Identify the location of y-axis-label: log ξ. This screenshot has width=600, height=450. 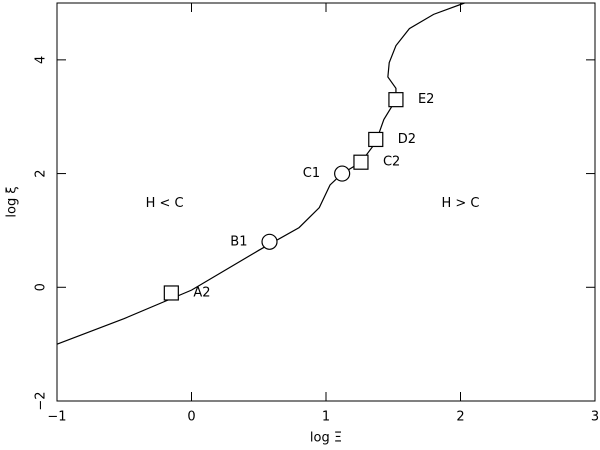
(12, 201).